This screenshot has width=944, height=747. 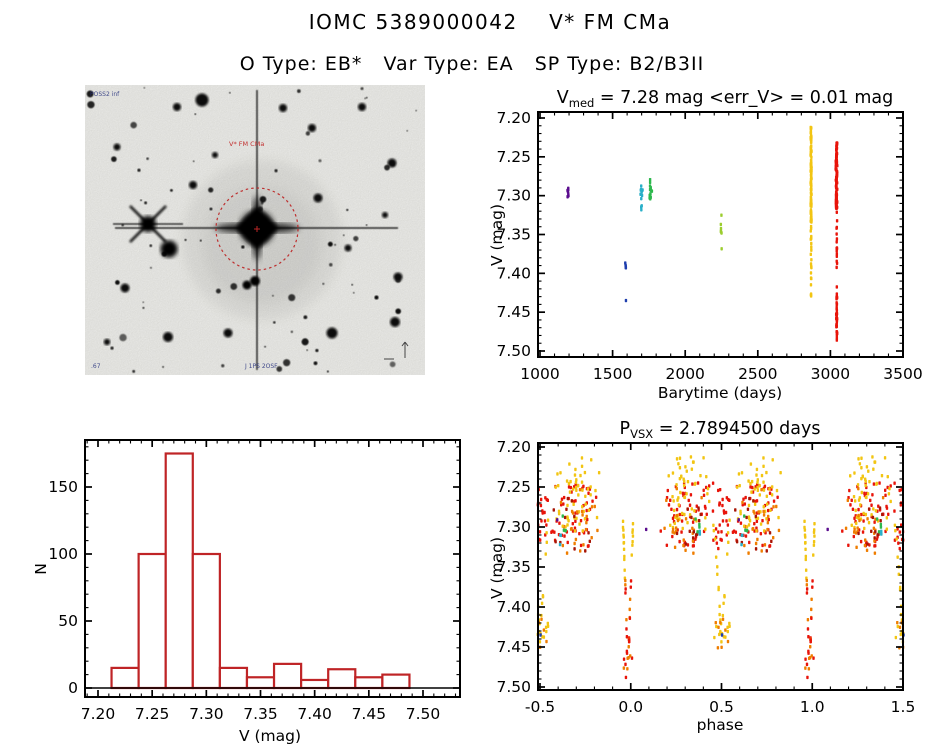 I want to click on x-tick-label: 1500, so click(x=612, y=374).